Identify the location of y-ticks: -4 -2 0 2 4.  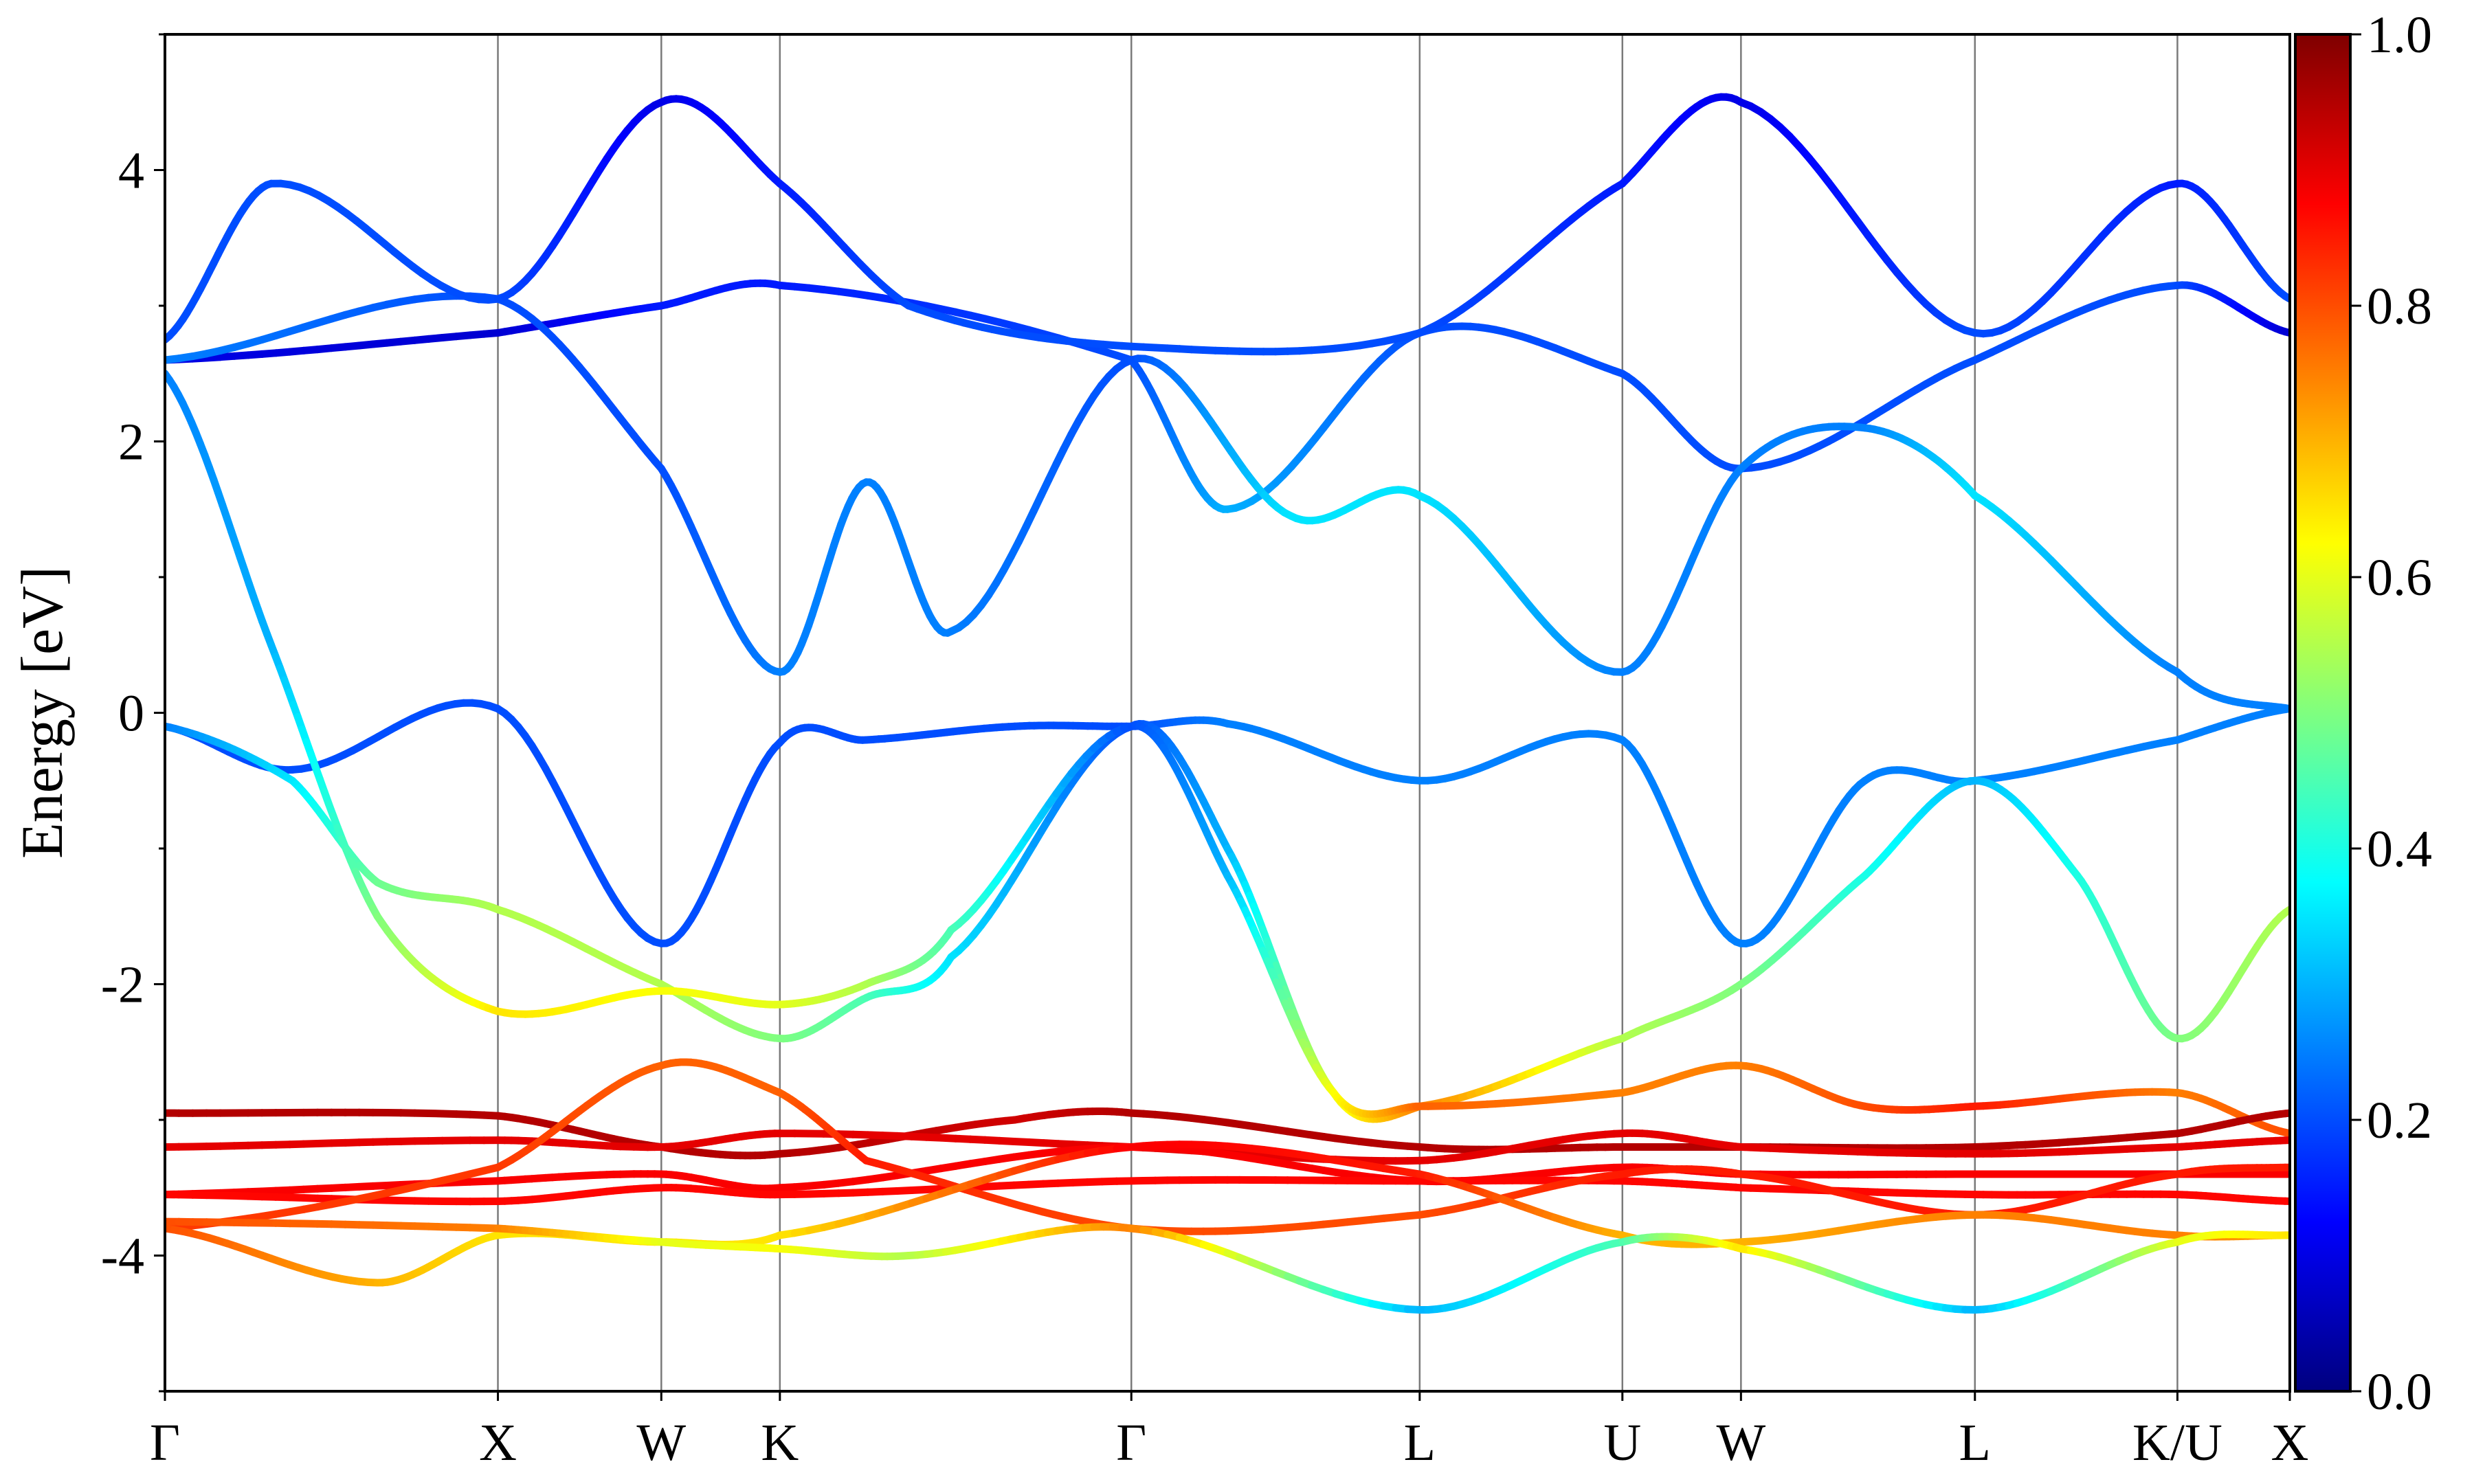
(133, 713).